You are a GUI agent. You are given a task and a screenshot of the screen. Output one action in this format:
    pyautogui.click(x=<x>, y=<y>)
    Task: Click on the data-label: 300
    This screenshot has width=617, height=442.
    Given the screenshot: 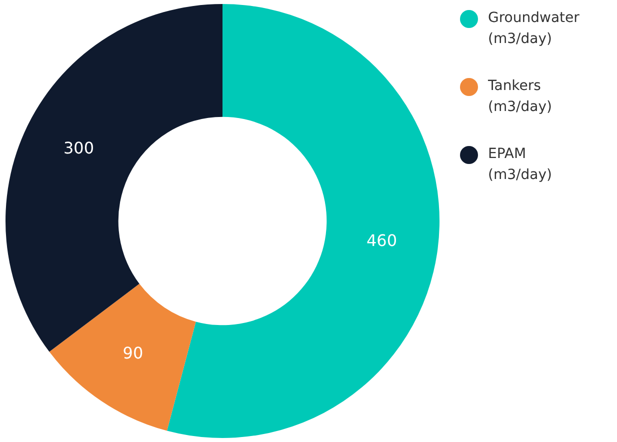 What is the action you would take?
    pyautogui.click(x=78, y=148)
    